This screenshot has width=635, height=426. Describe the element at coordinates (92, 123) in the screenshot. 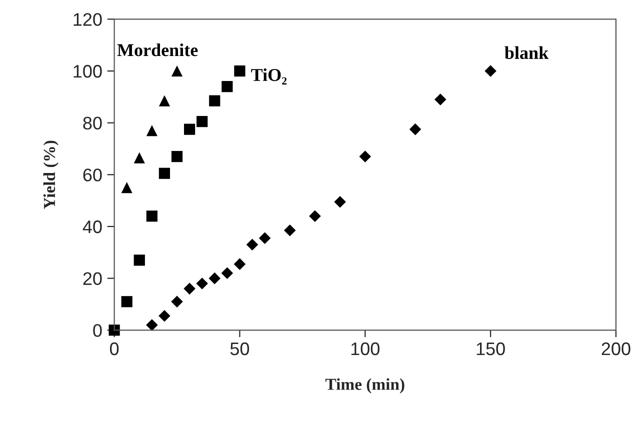

I see `y-tick-label: 80` at that location.